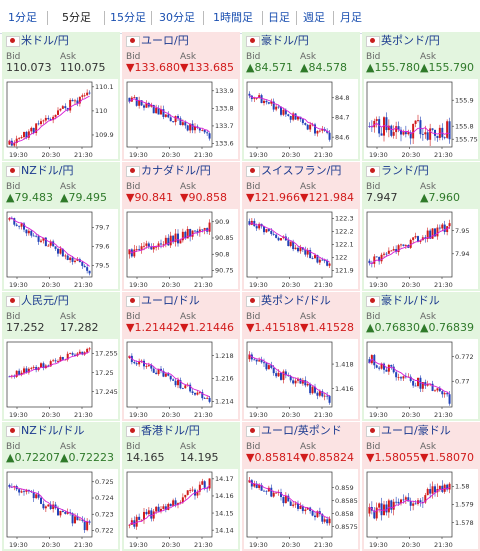 The height and width of the screenshot is (551, 480). What do you see at coordinates (421, 249) in the screenshot?
I see `price-chart: 7.95 7.94 19:30 20:30 21:30` at bounding box center [421, 249].